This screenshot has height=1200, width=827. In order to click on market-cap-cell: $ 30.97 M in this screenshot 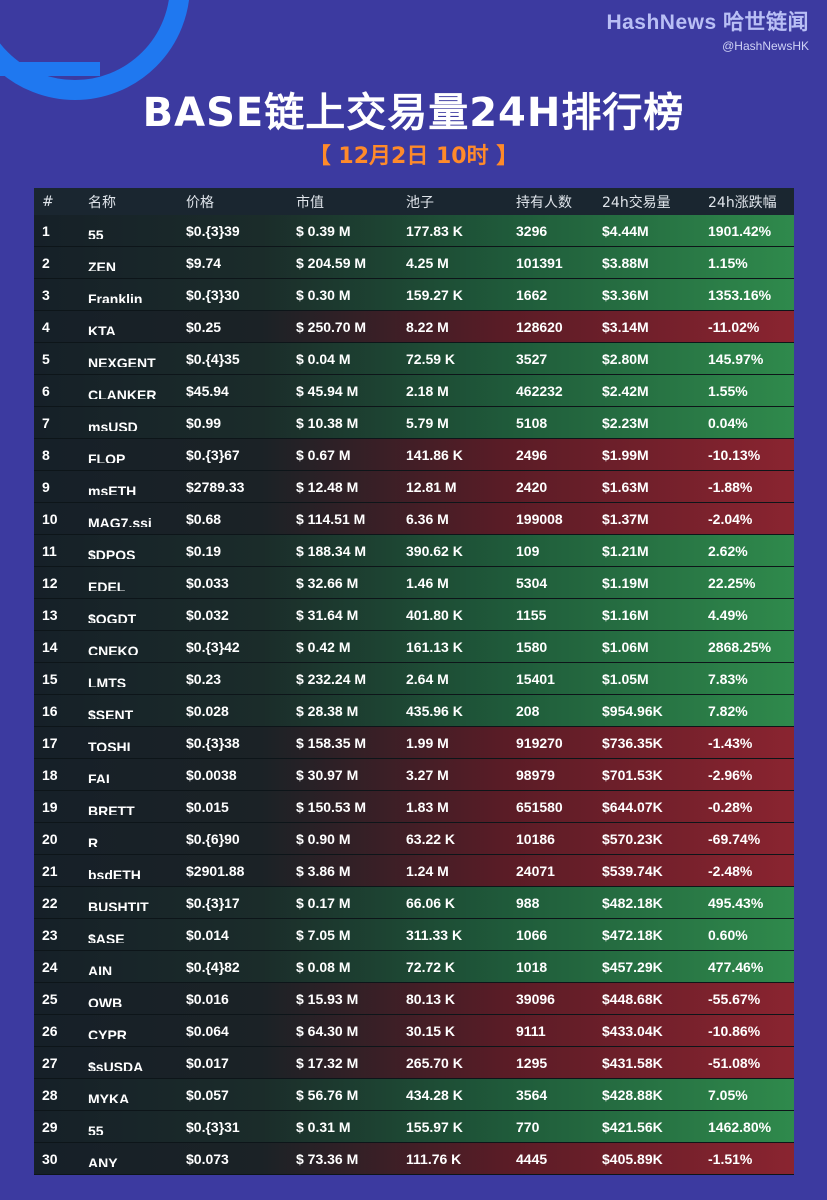, I will do `click(327, 774)`.